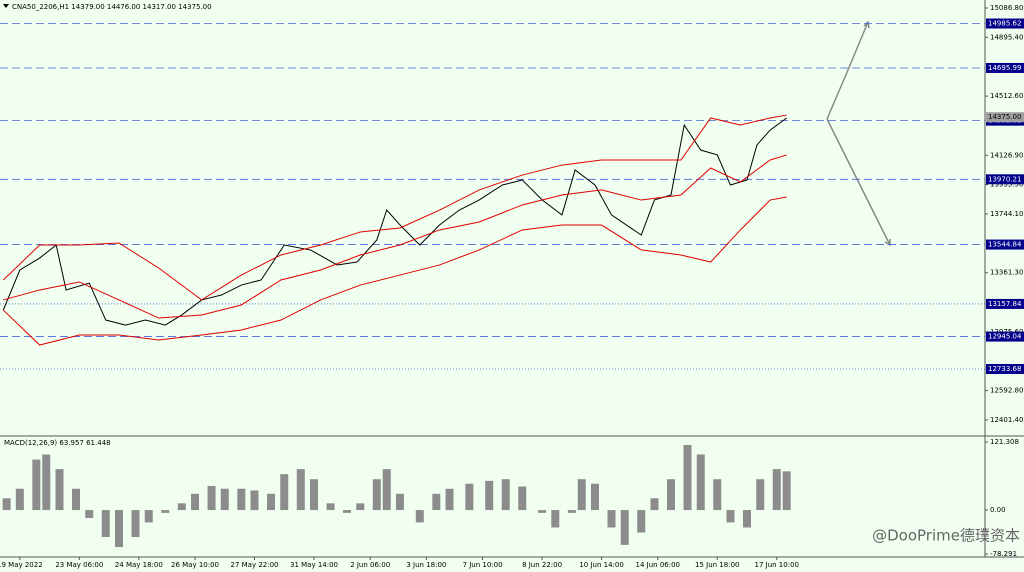  Describe the element at coordinates (57, 443) in the screenshot. I see `indicator-title: MACD(12,26,9) 63.957 61.448` at that location.